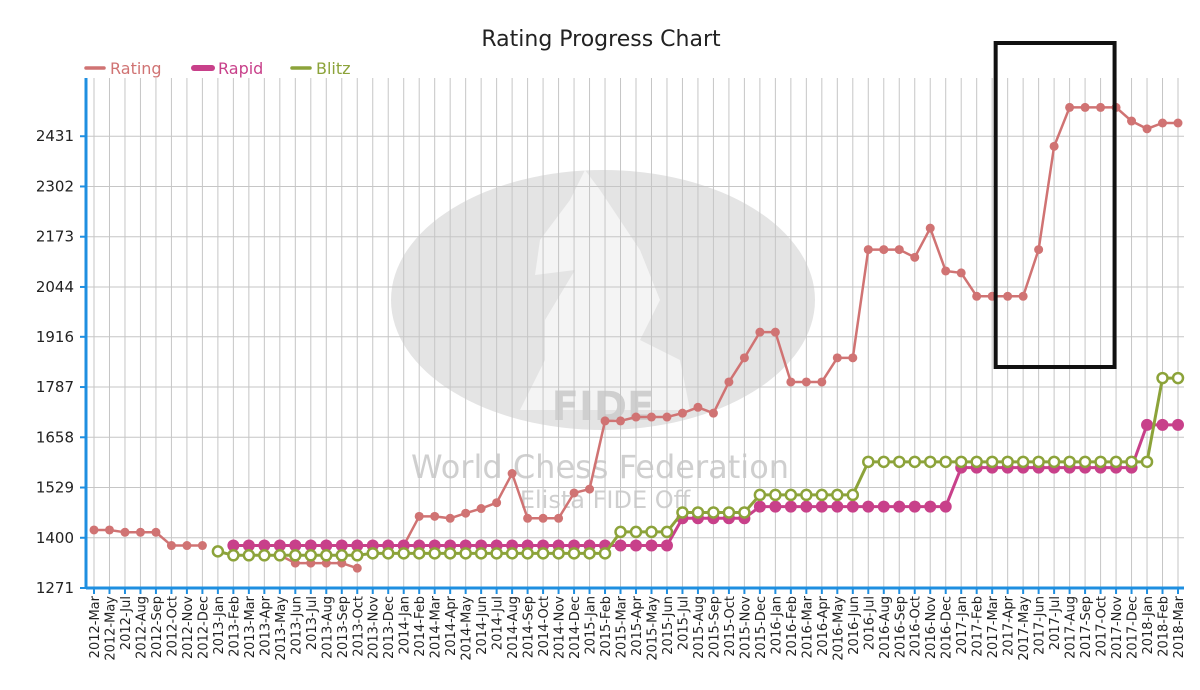  I want to click on x-tick-label: 2013-Dec, so click(389, 627).